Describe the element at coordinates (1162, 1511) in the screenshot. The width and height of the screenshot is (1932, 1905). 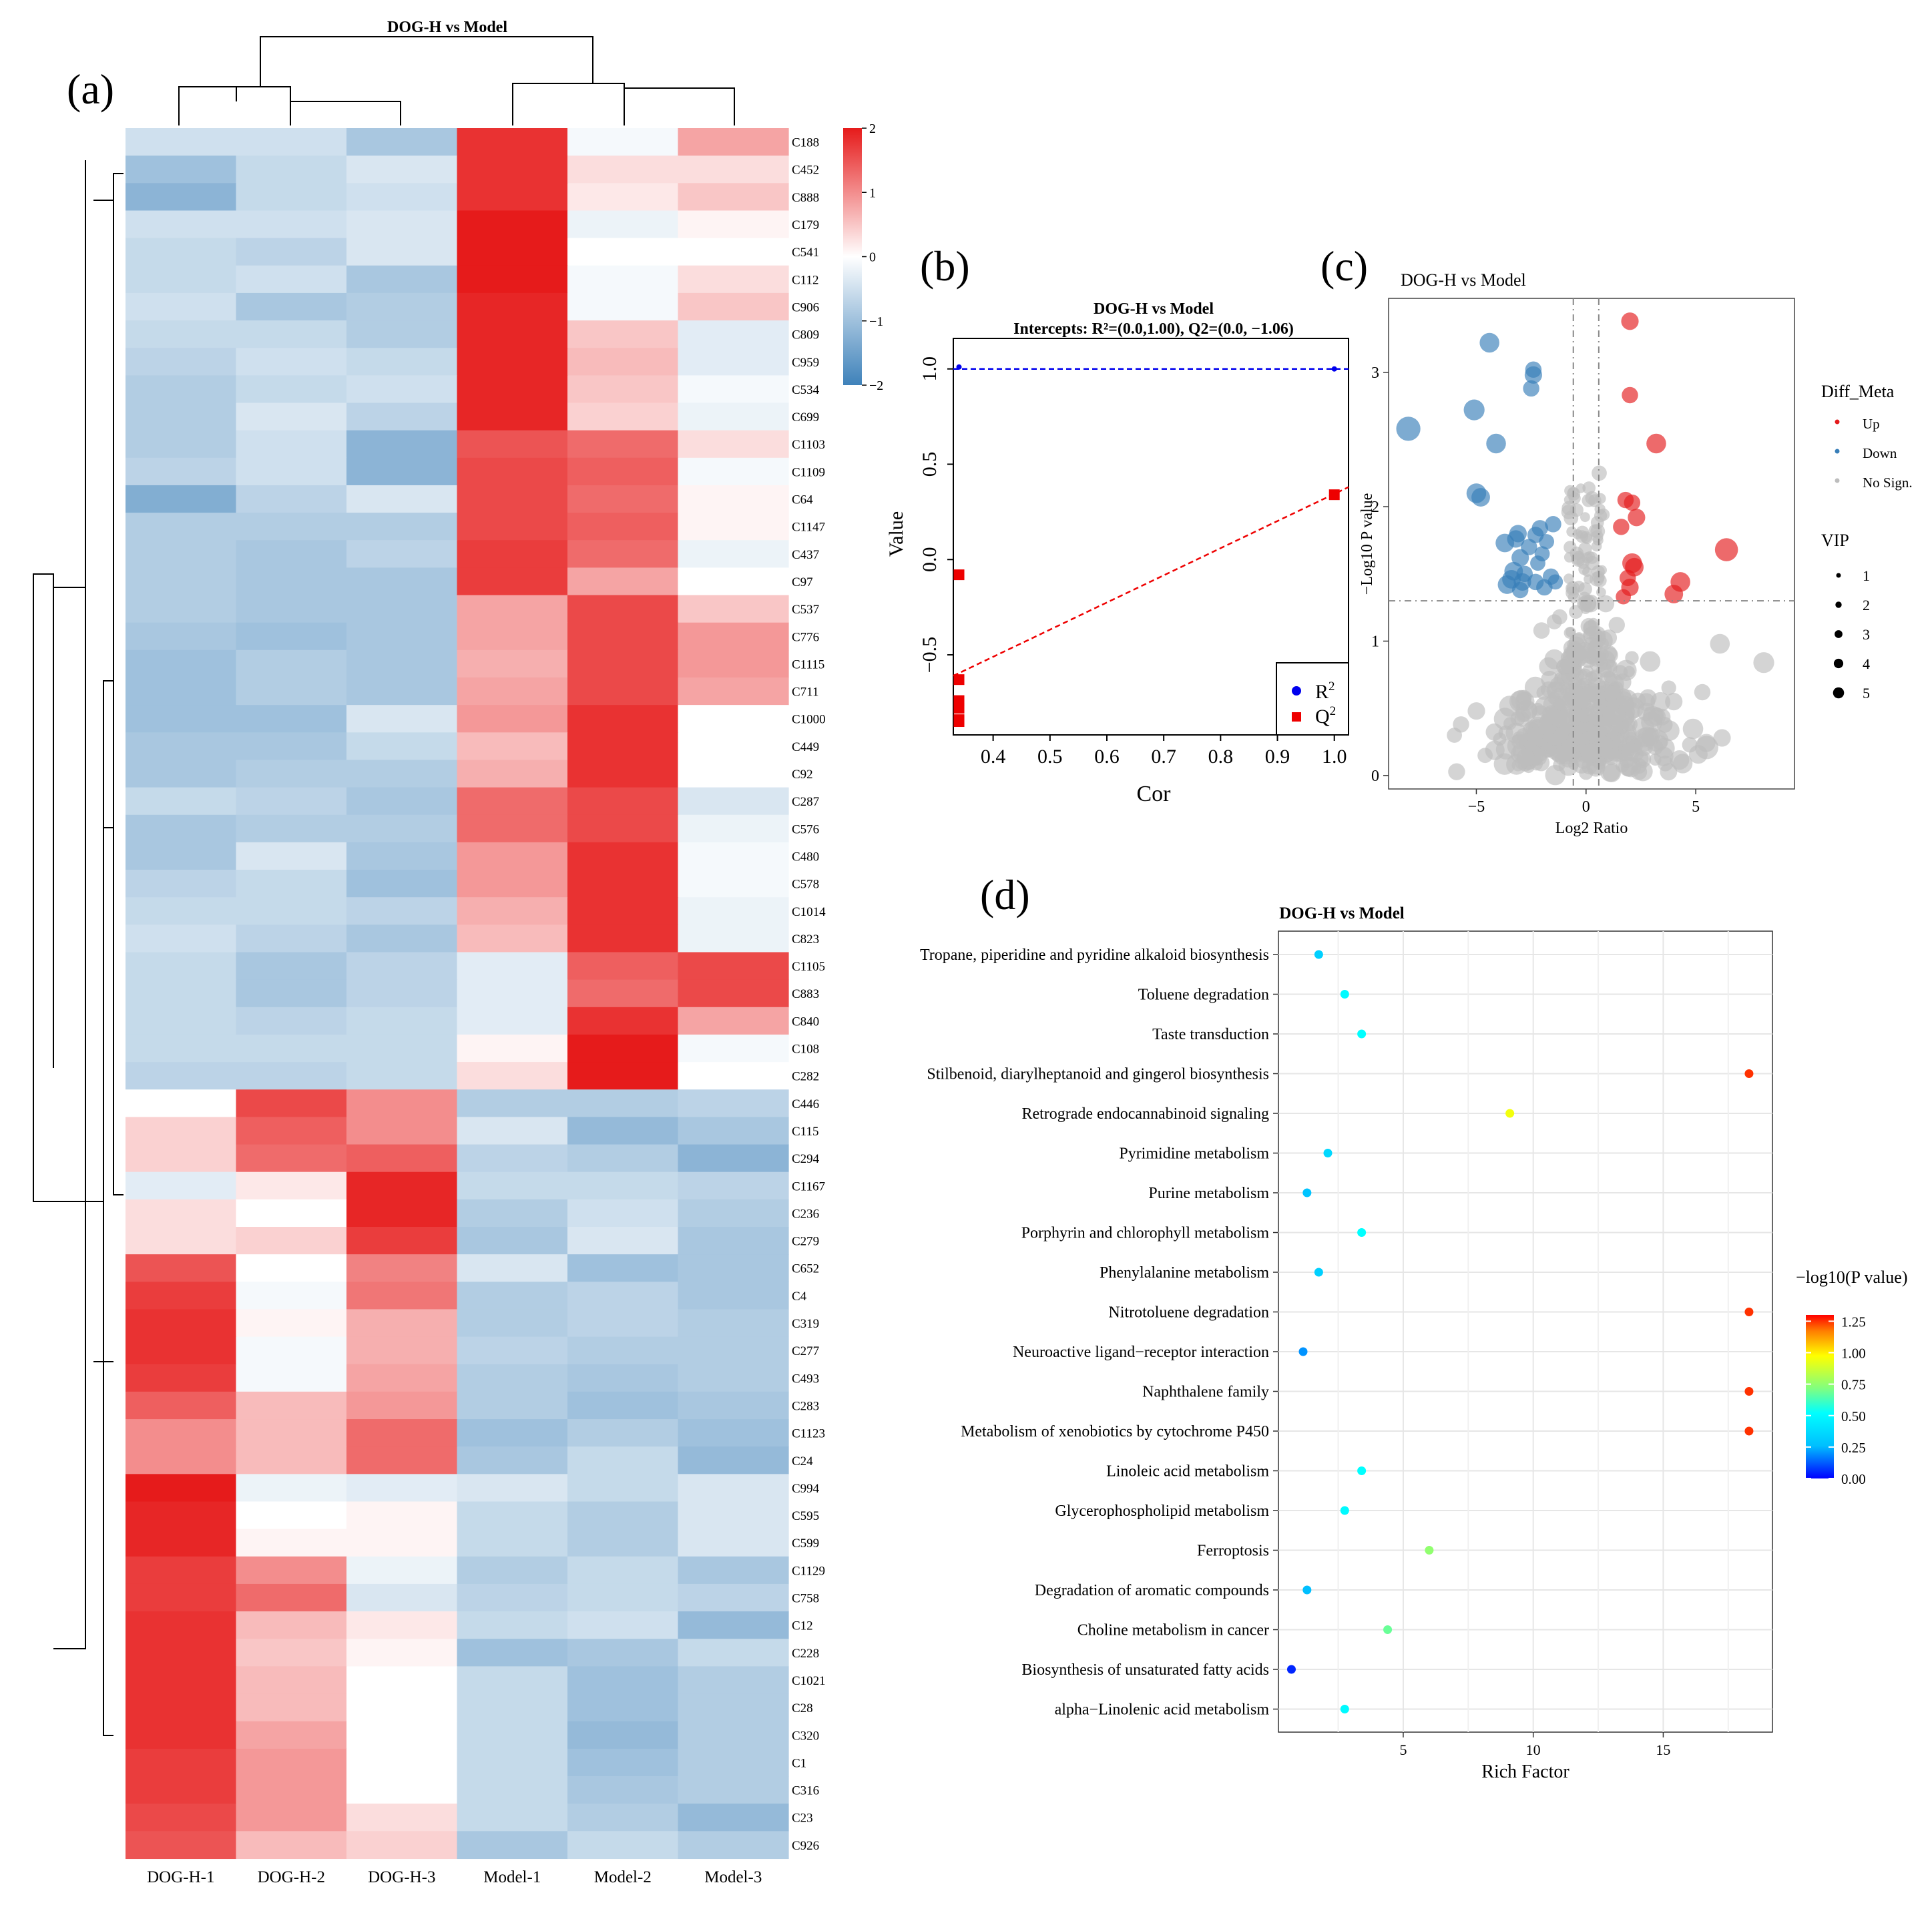
I see `kegg-pathway-label: Glycerophospholipid metabolism` at that location.